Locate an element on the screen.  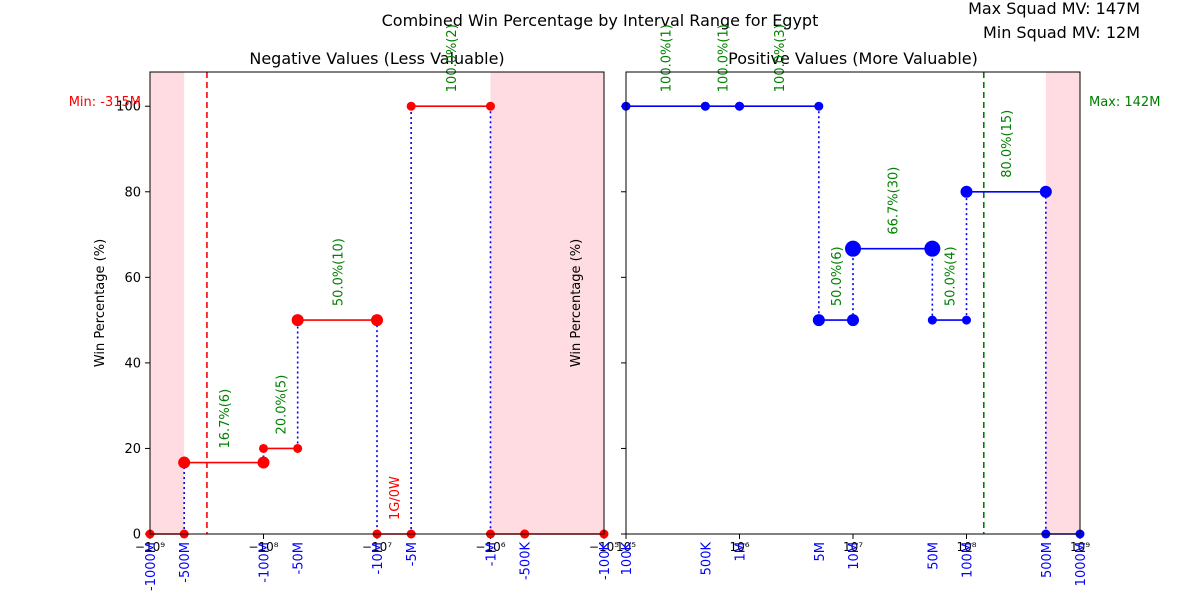
win-pct-label: 50.0%(6) is located at coordinates (837, 276).